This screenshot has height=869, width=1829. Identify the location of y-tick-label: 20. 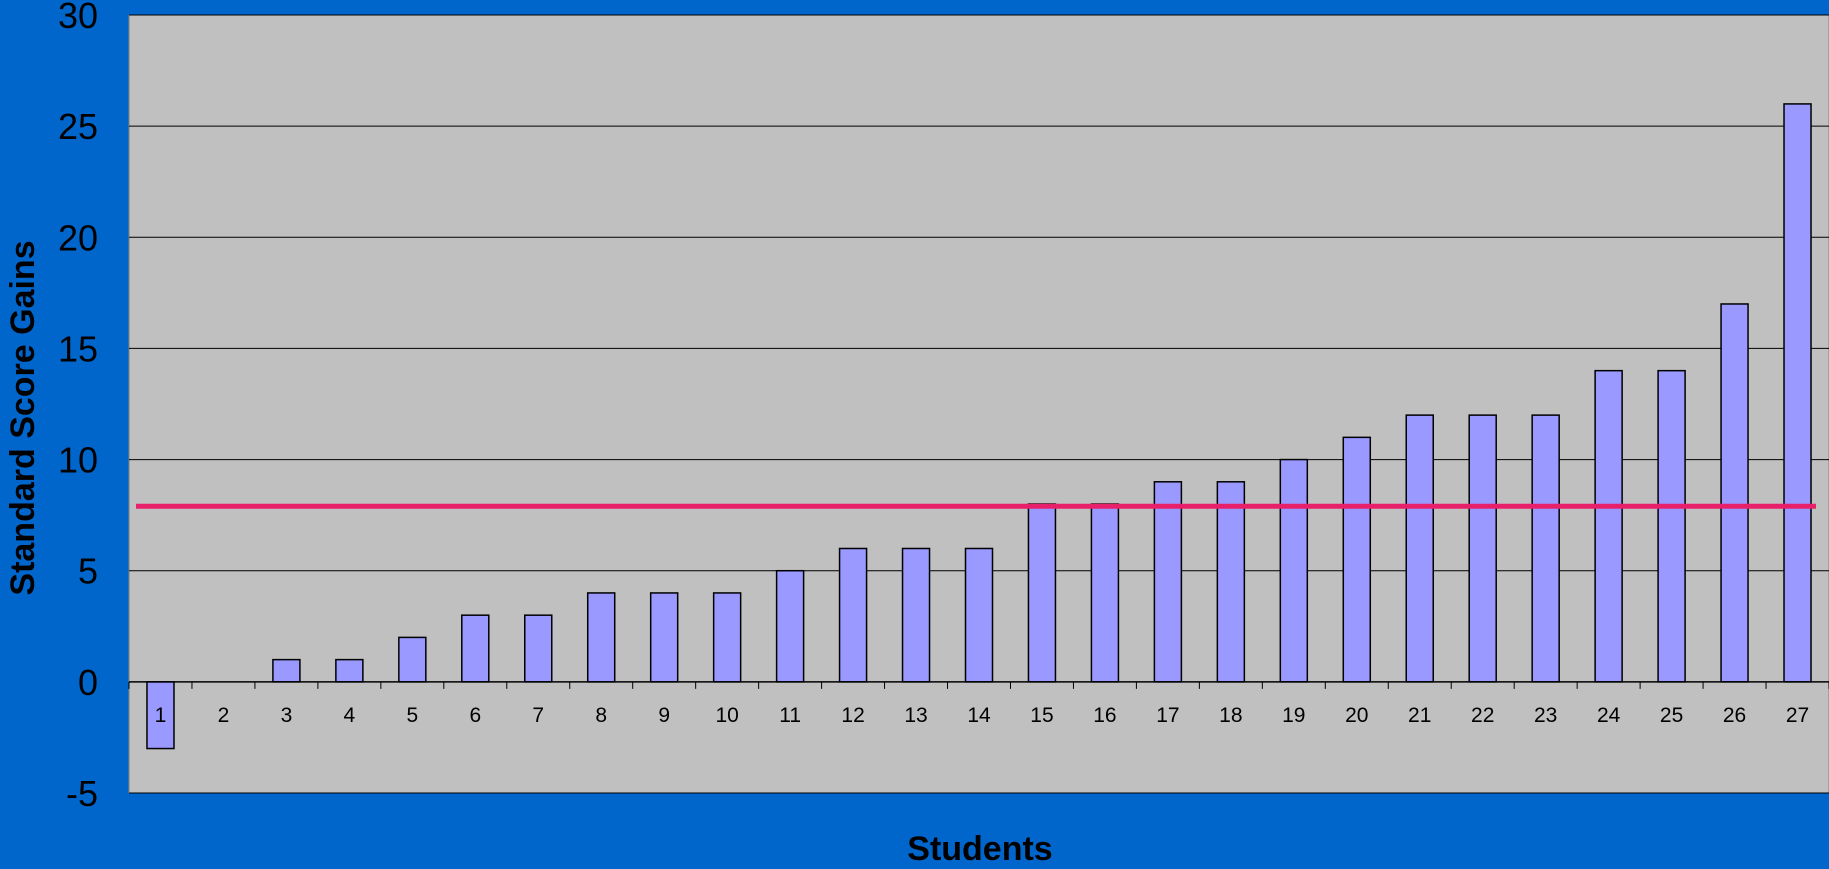
(78, 237).